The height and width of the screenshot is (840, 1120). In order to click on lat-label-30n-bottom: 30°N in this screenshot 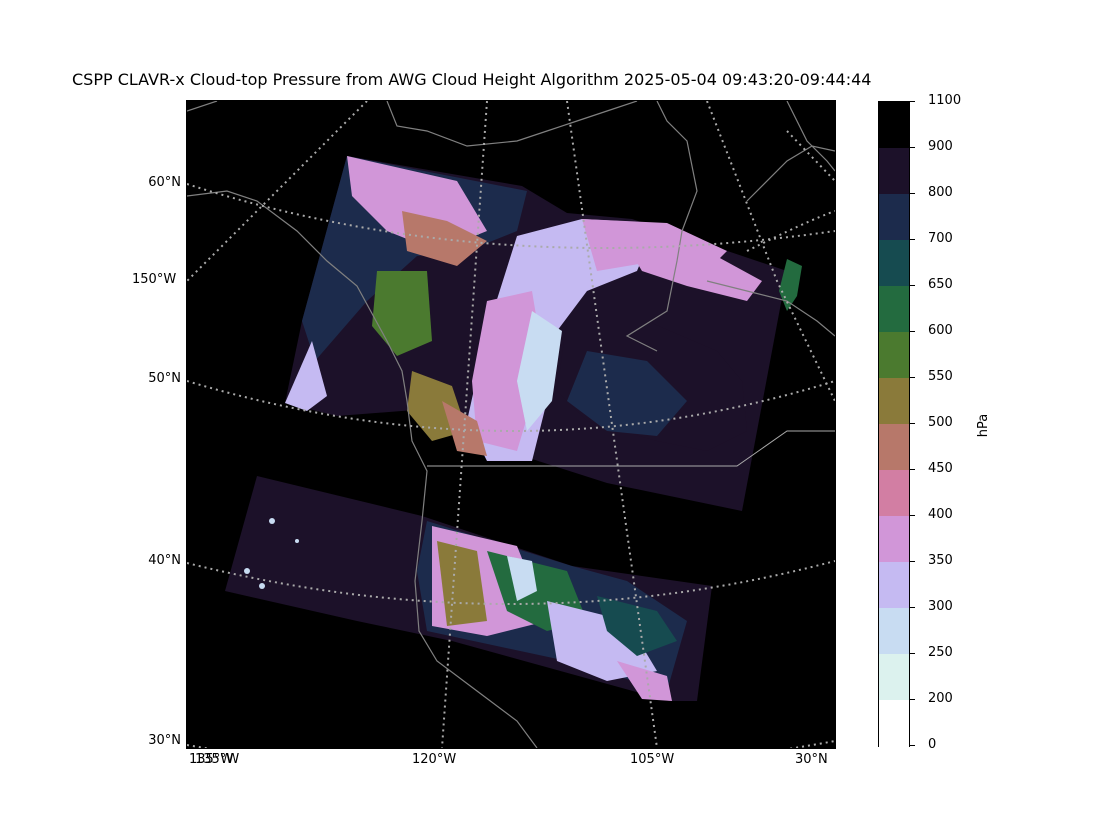, I will do `click(811, 759)`.